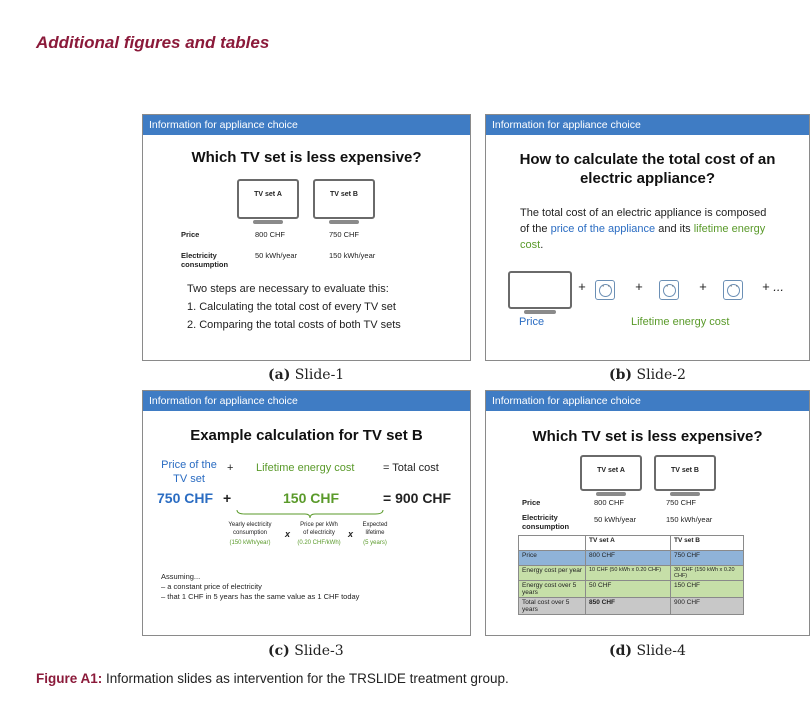  I want to click on table-cell: 800 CHF, so click(628, 558).